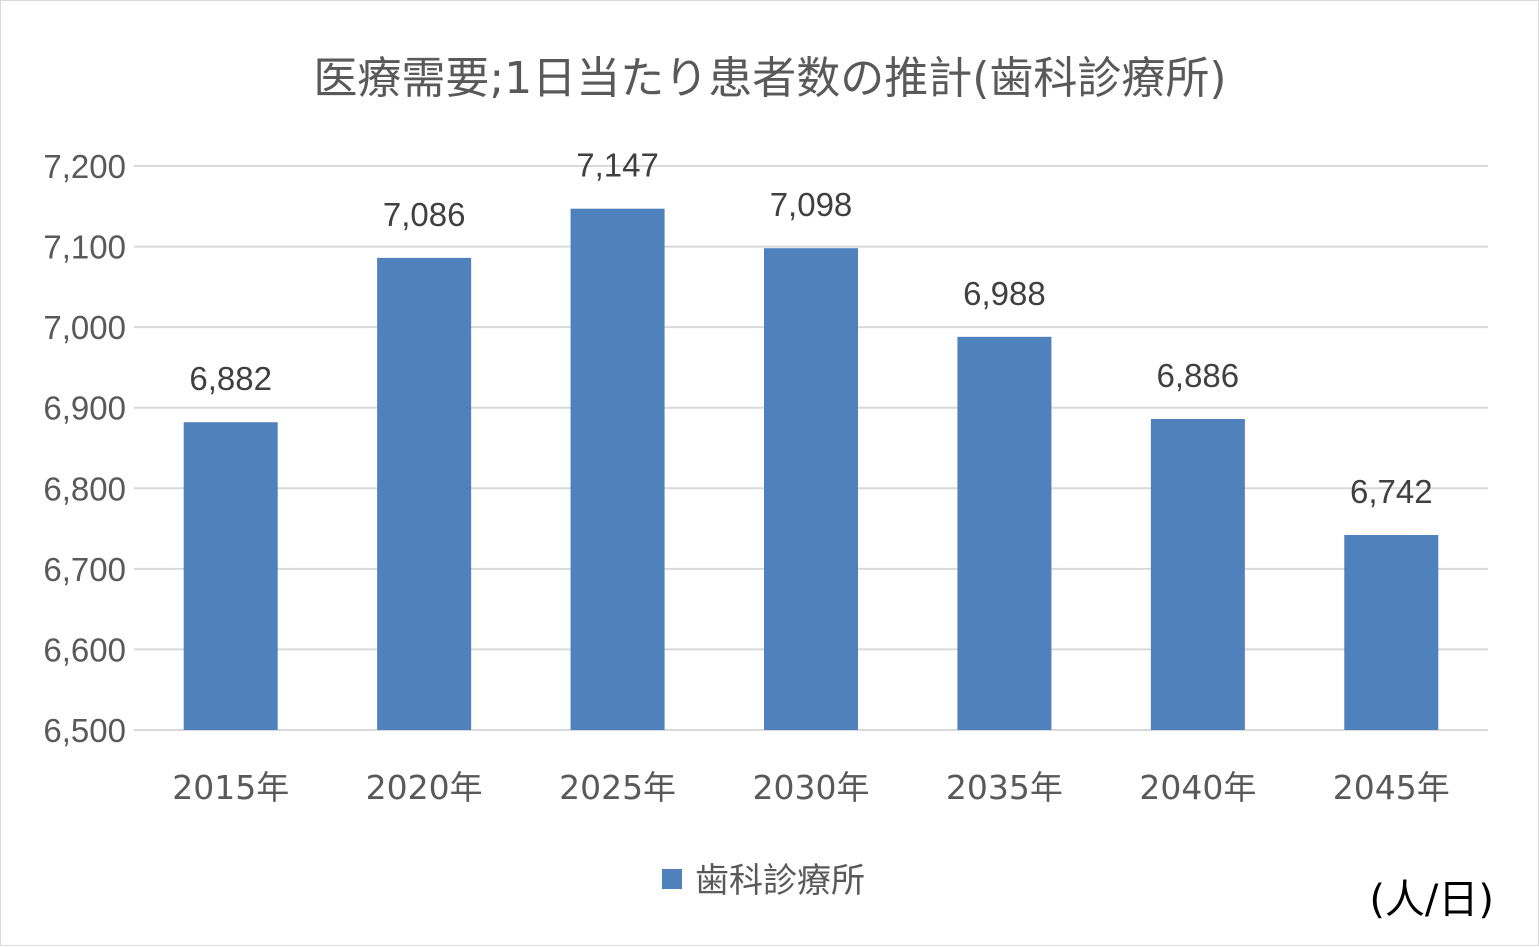  What do you see at coordinates (84, 488) in the screenshot?
I see `y-tick-label: 6,800` at bounding box center [84, 488].